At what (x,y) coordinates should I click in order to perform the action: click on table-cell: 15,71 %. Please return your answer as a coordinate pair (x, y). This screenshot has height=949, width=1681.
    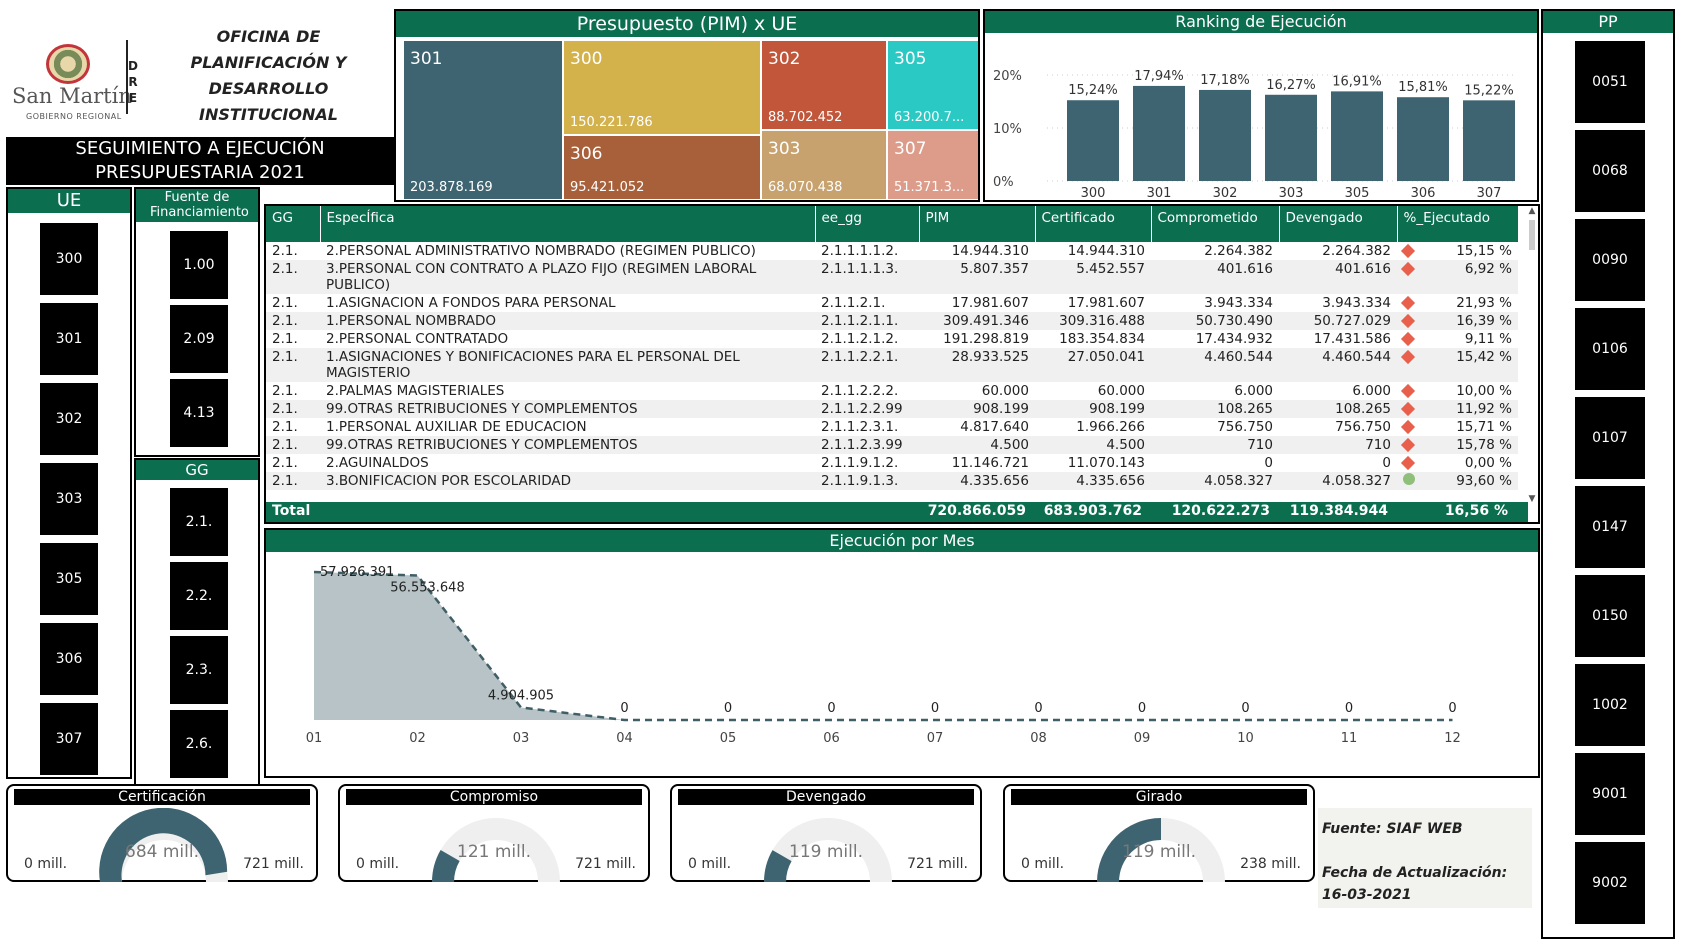
    Looking at the image, I should click on (1457, 427).